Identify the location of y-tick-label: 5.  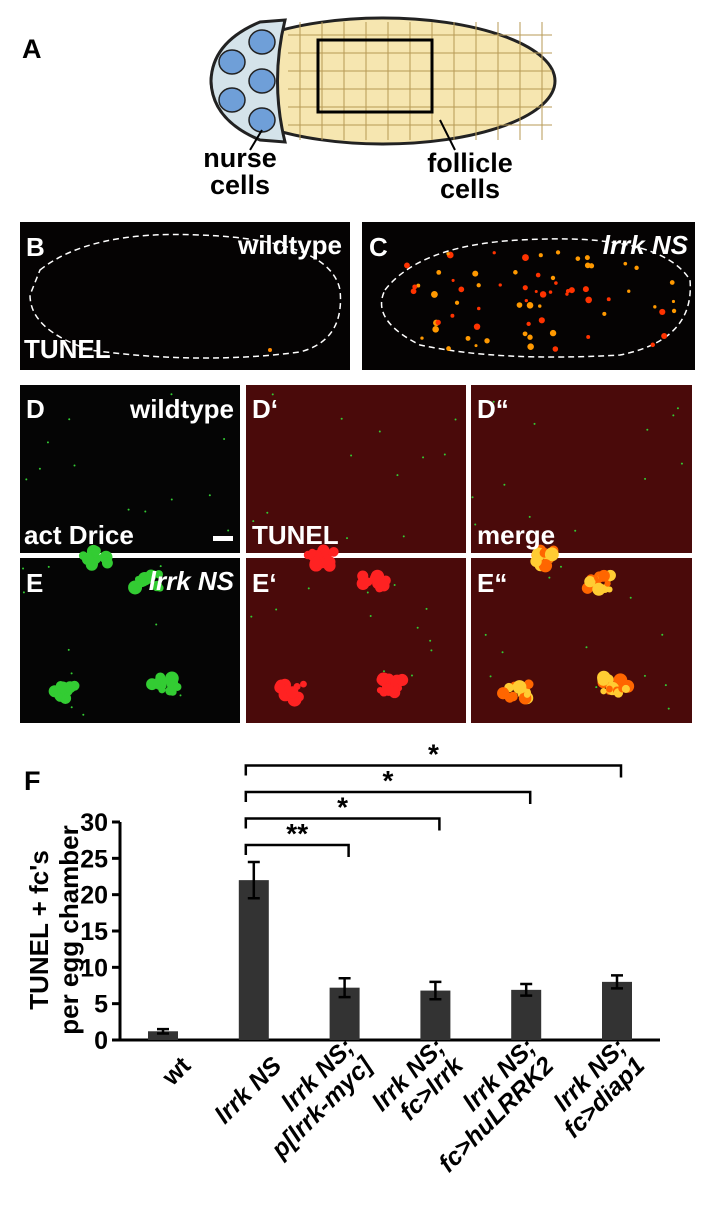
(101, 1005).